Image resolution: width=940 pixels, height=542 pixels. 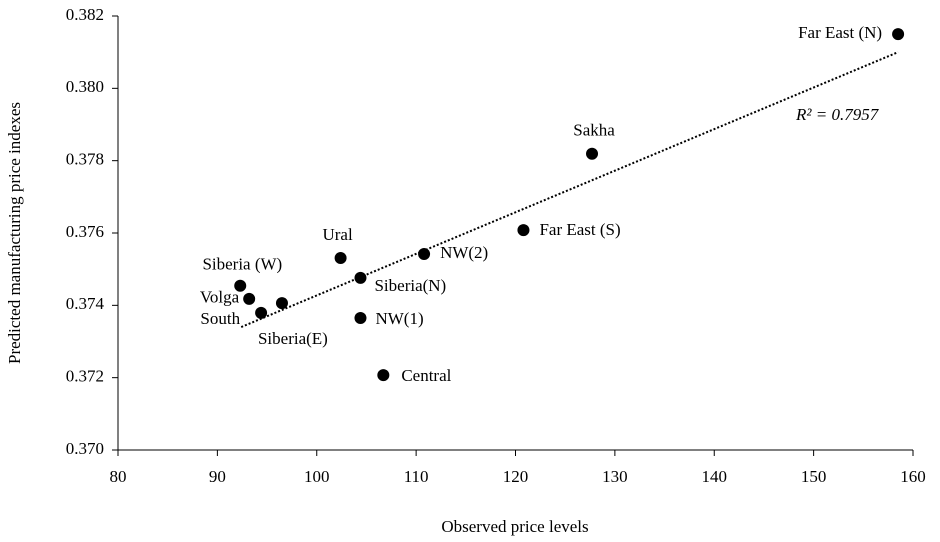 I want to click on y-tick-label: 0.382, so click(x=85, y=14).